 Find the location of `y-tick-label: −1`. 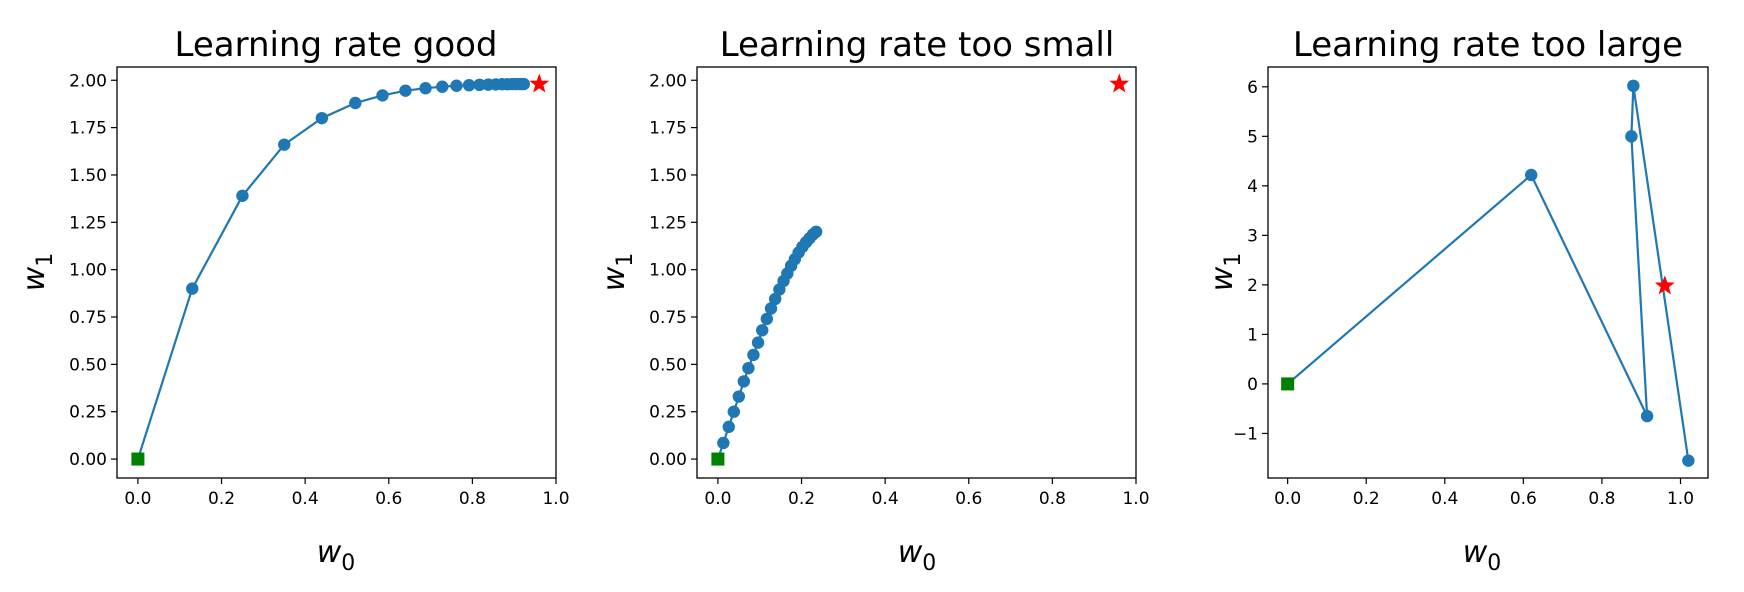

y-tick-label: −1 is located at coordinates (1245, 434).